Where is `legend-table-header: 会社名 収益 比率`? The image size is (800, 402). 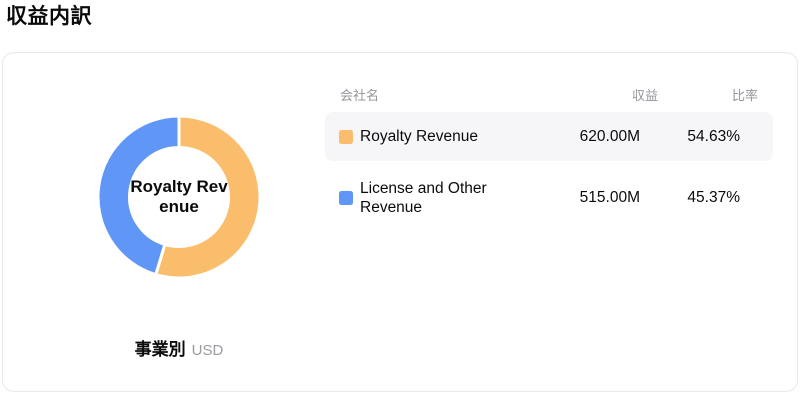
legend-table-header: 会社名 収益 比率 is located at coordinates (549, 96).